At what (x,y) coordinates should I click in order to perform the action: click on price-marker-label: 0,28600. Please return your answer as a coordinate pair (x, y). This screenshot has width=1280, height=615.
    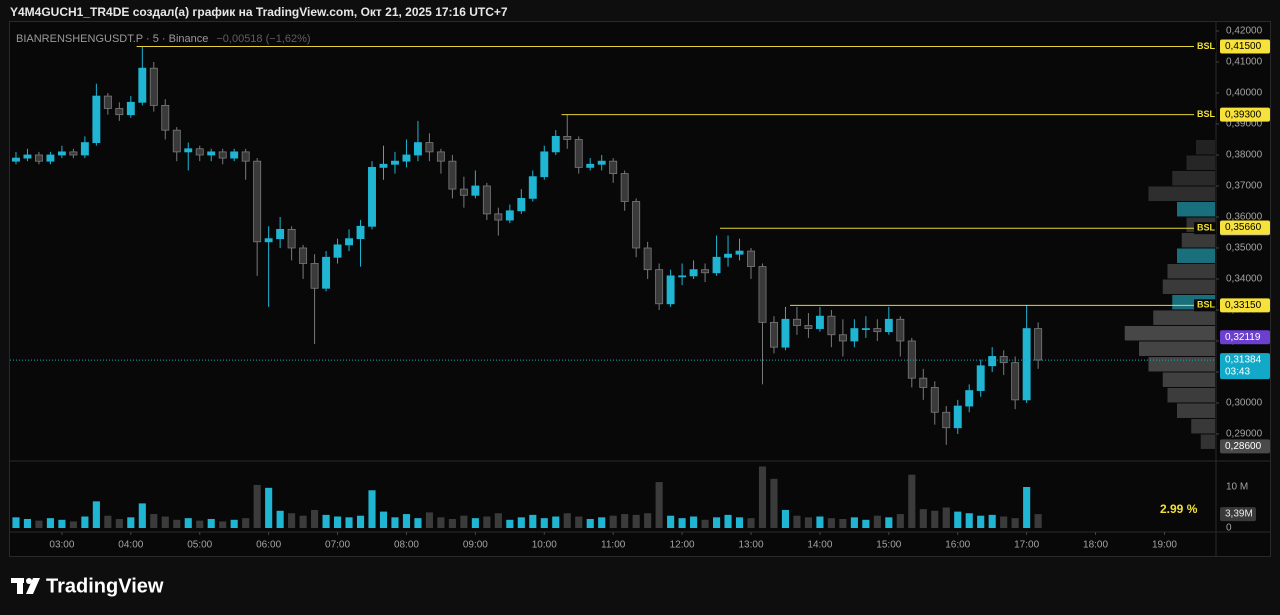
    Looking at the image, I should click on (1243, 446).